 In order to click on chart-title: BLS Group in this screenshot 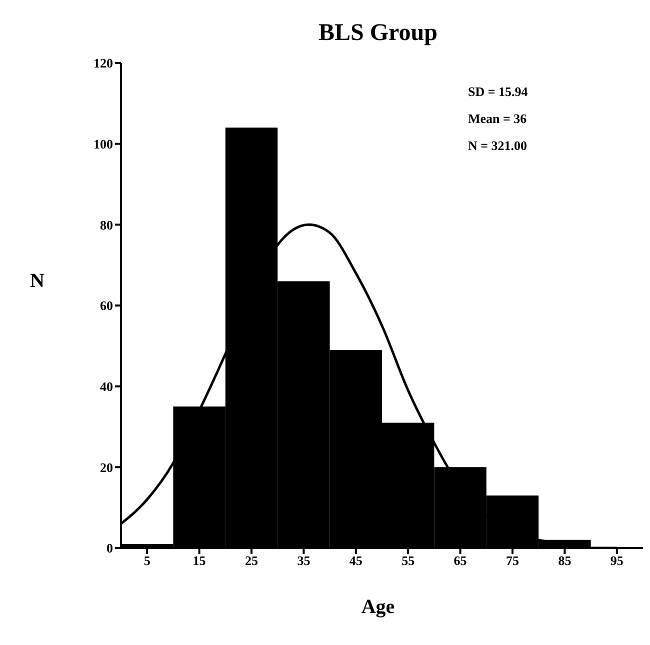, I will do `click(378, 33)`.